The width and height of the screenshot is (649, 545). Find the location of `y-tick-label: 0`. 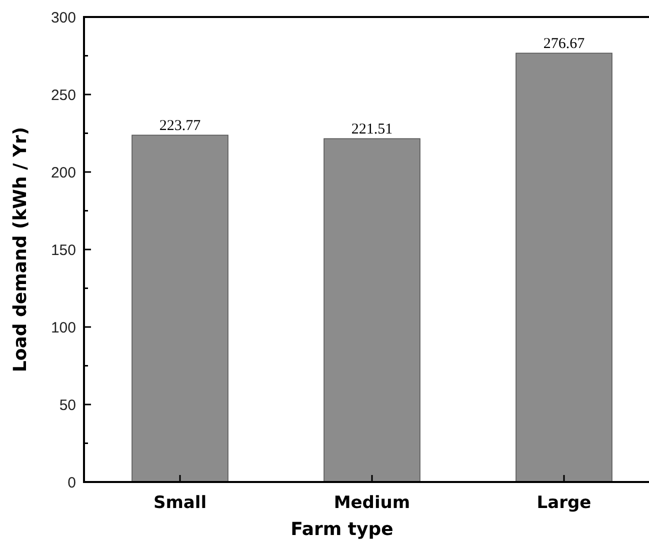

y-tick-label: 0 is located at coordinates (72, 483).